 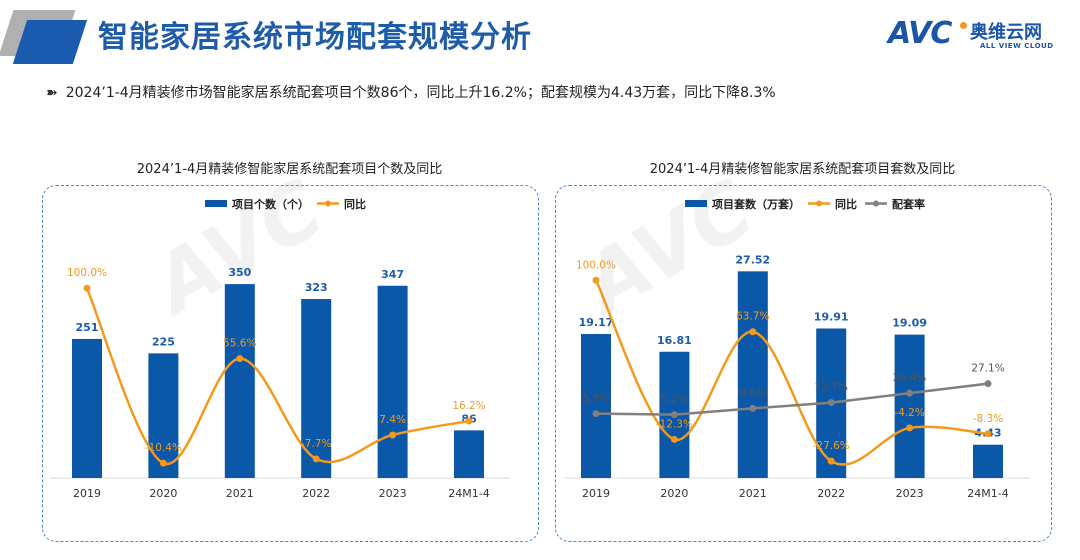 I want to click on line-data-label: 63.7%, so click(x=752, y=317).